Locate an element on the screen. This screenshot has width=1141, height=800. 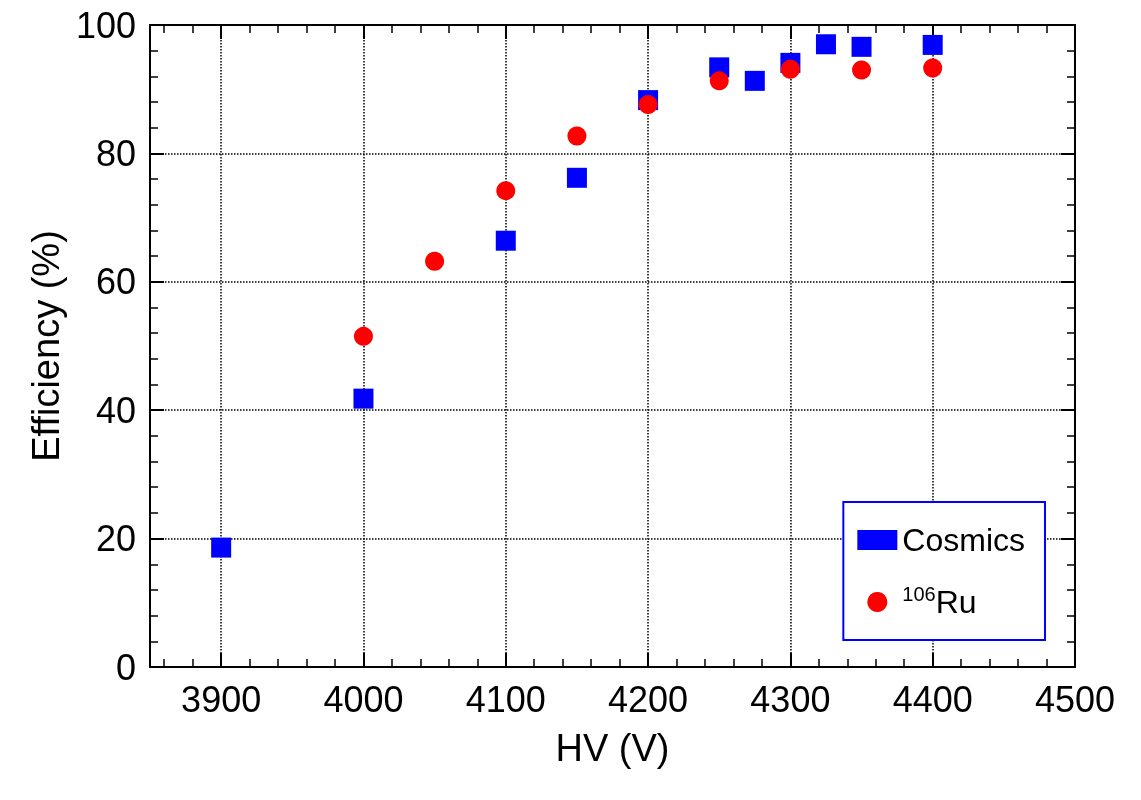
x-tick-label: 4300 is located at coordinates (790, 699).